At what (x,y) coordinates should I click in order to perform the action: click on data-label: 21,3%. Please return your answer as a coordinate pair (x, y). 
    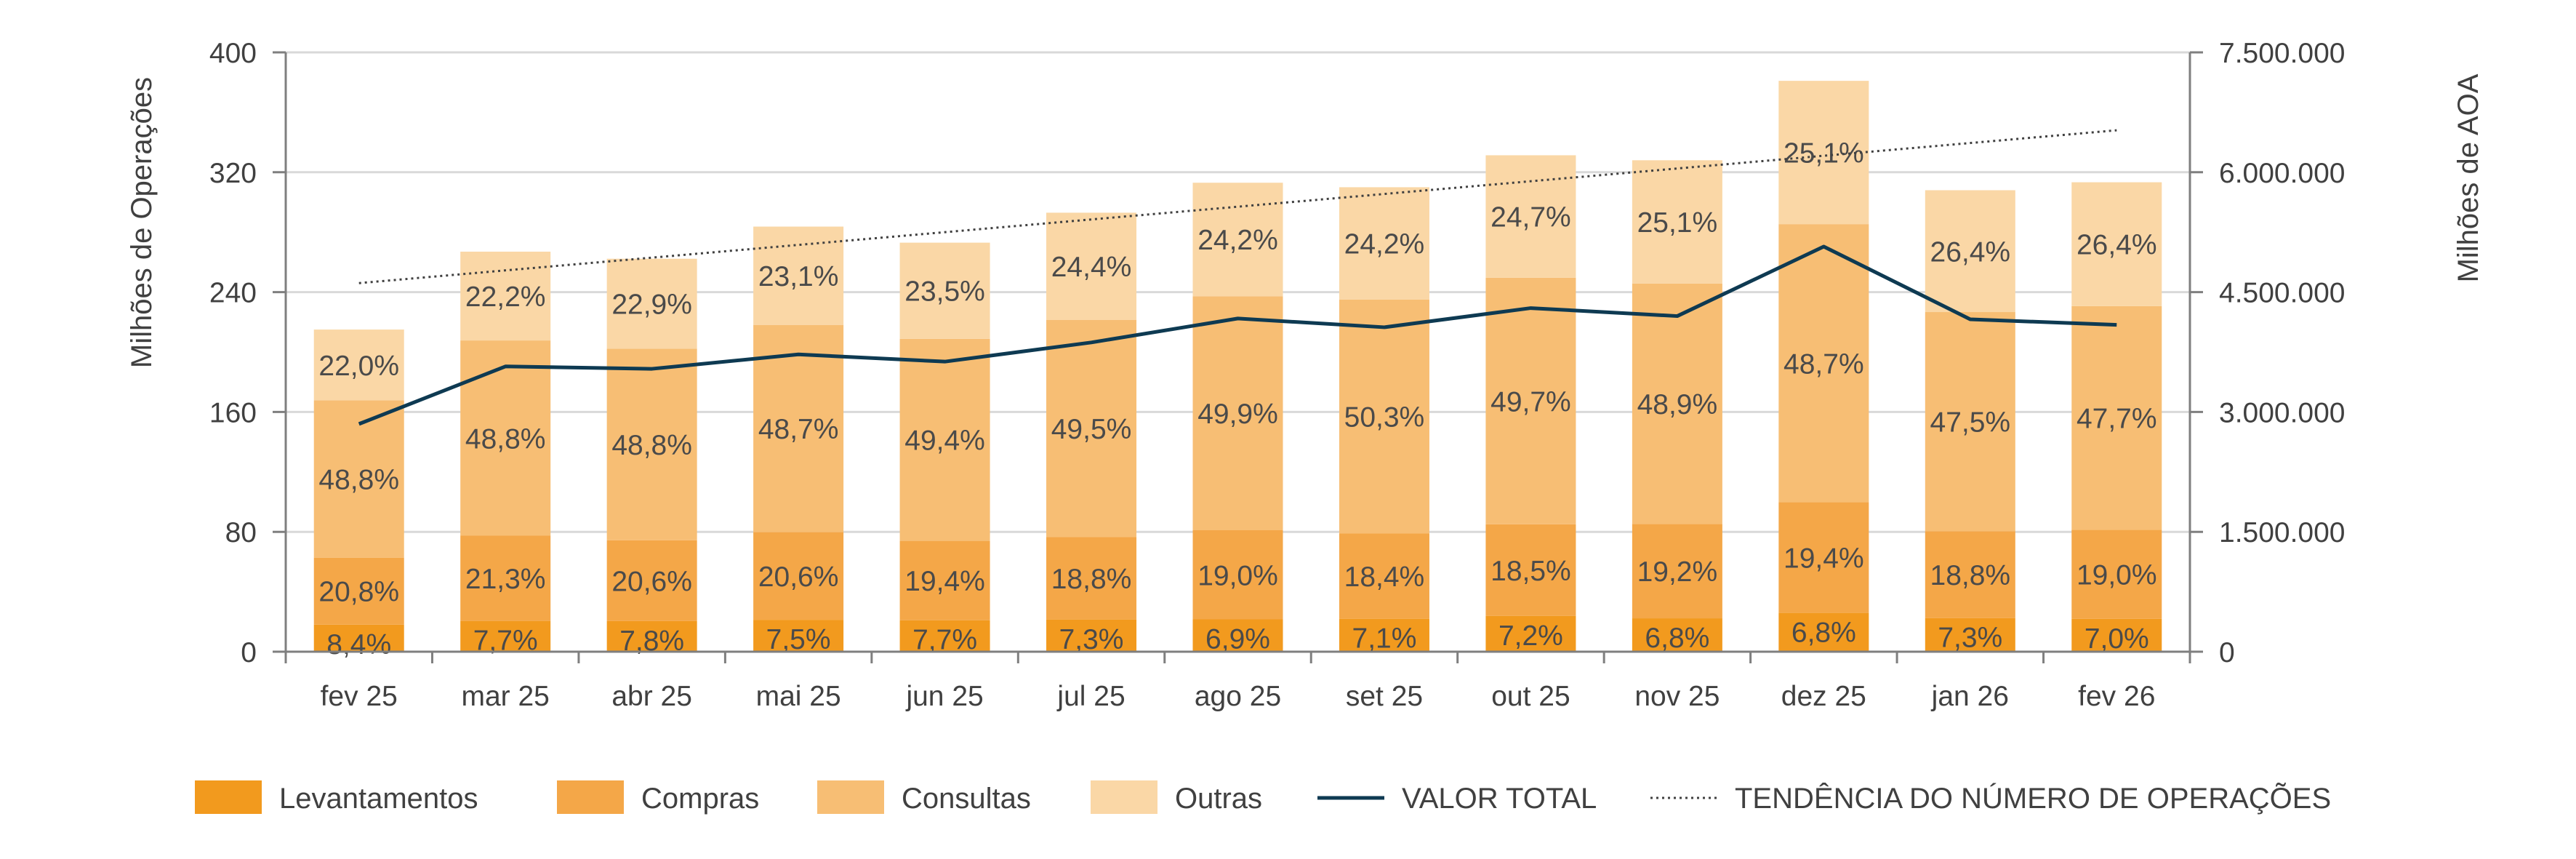
    Looking at the image, I should click on (505, 579).